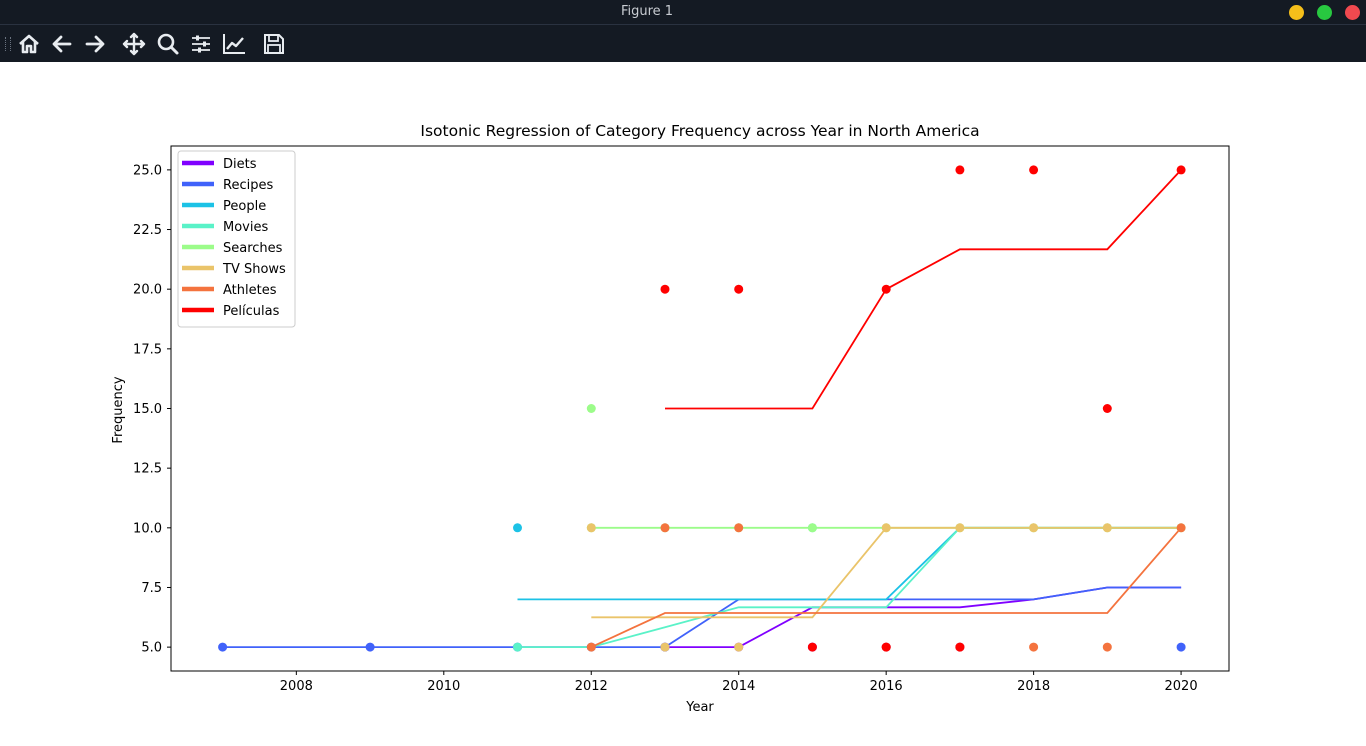 The width and height of the screenshot is (1366, 746). Describe the element at coordinates (443, 686) in the screenshot. I see `x-tick-label: 2010` at that location.